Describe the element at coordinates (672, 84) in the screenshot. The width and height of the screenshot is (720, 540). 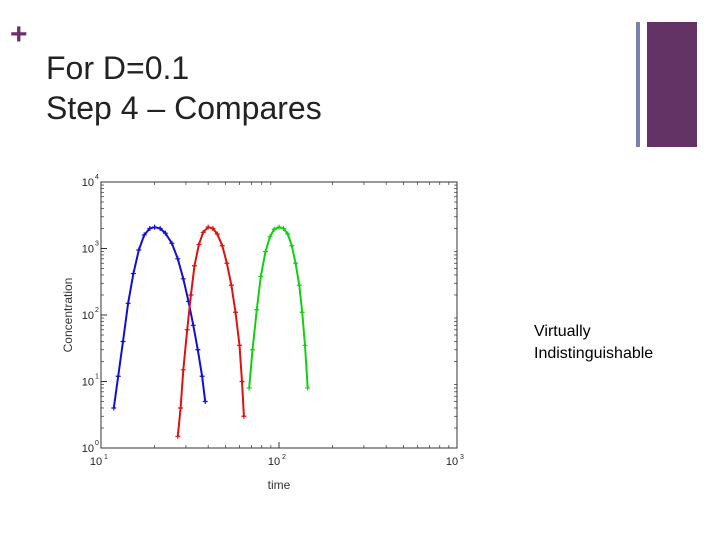
I see `accent-bar-thick` at that location.